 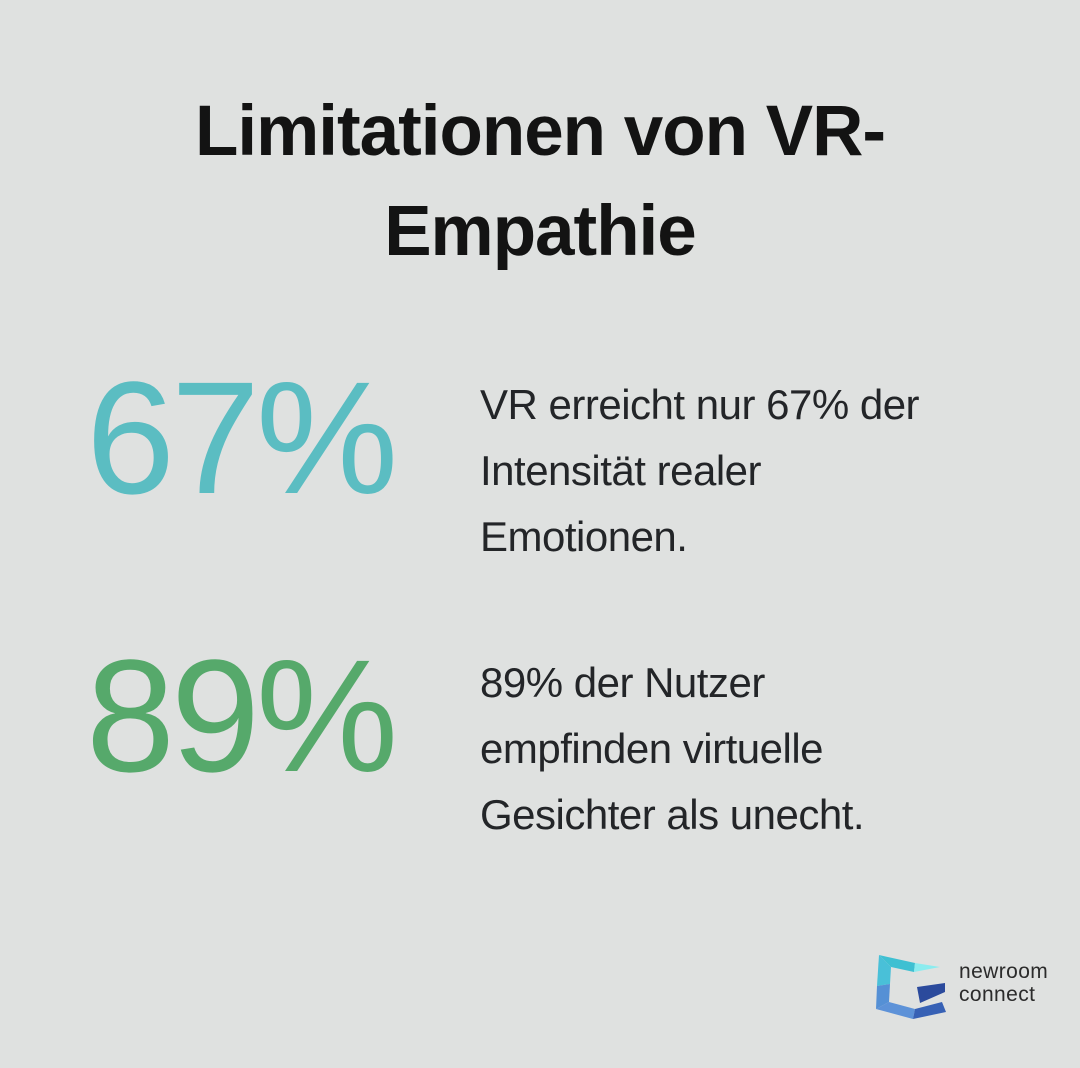 What do you see at coordinates (672, 814) in the screenshot?
I see `stat-description-89-line-3: Gesichter als unecht.` at bounding box center [672, 814].